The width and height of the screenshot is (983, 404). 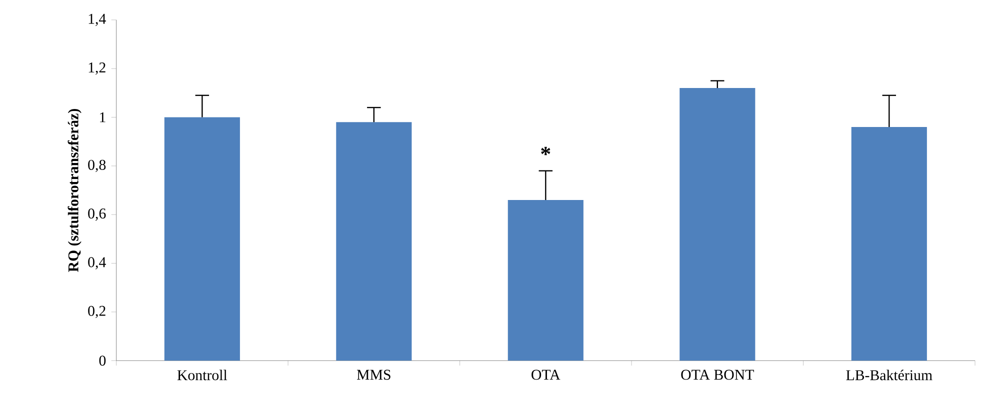 I want to click on y-axis-title: RQ (sztulforotranszferáz), so click(x=75, y=190).